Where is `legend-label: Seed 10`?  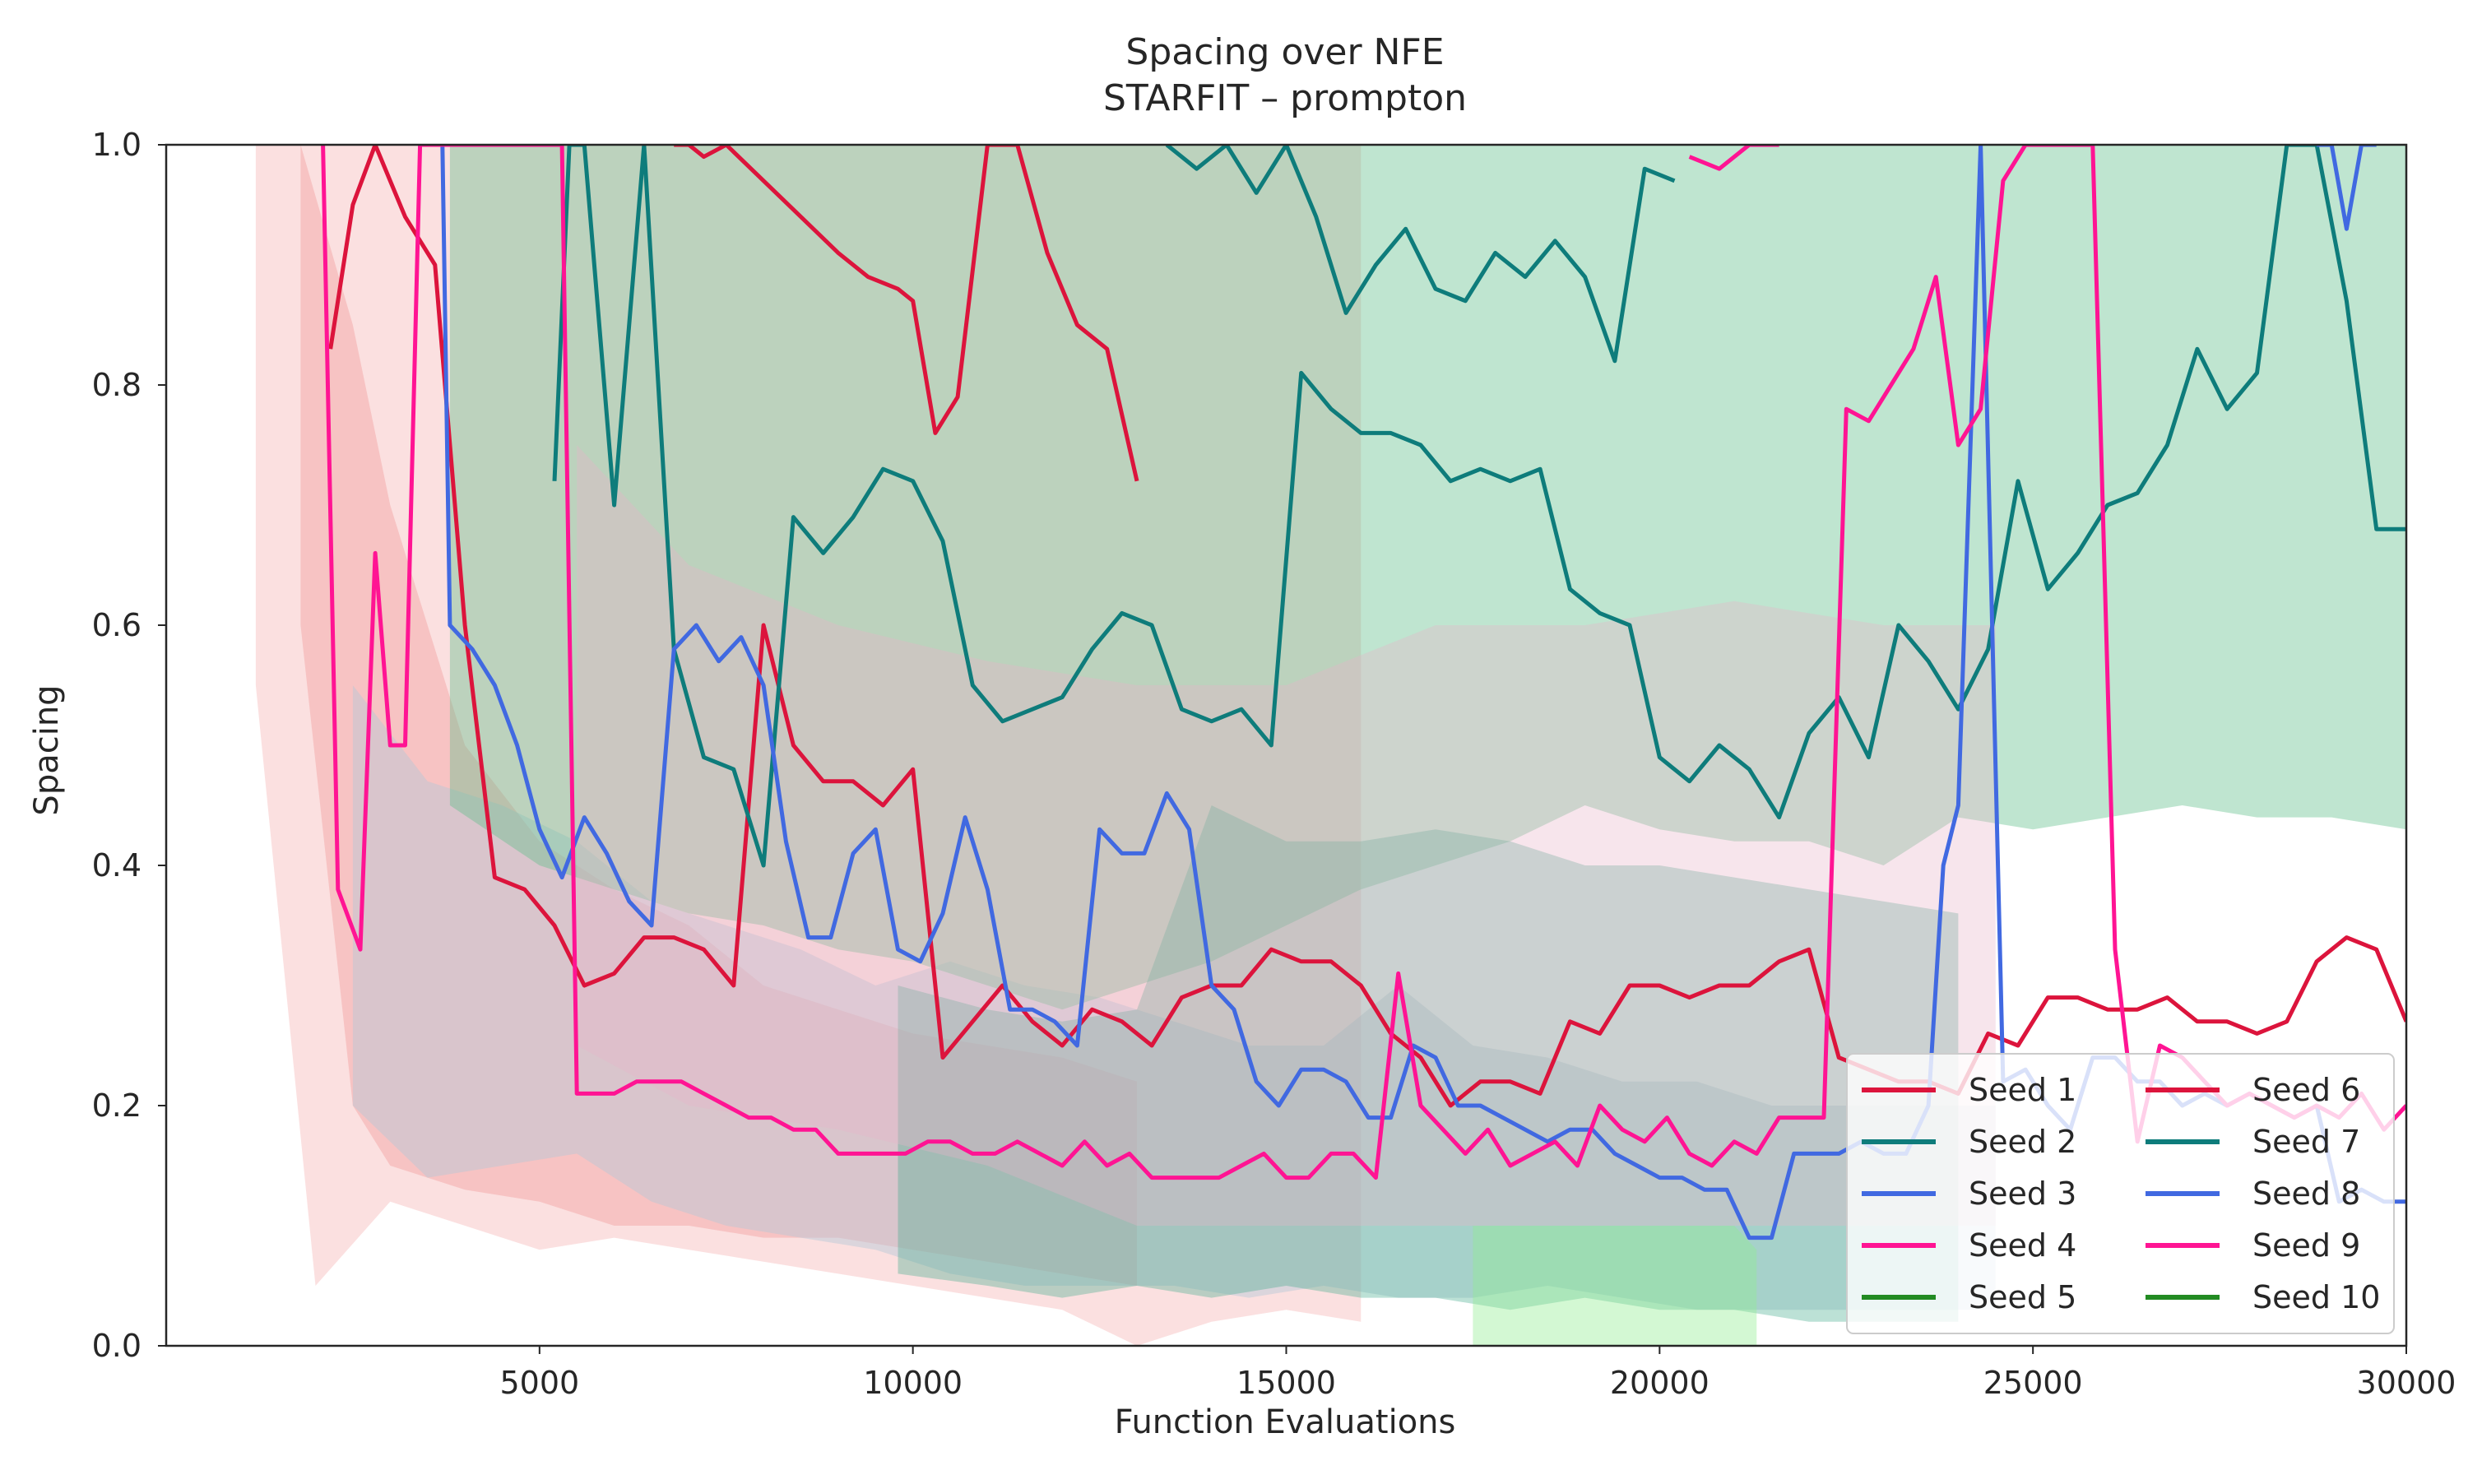 legend-label: Seed 10 is located at coordinates (2316, 1297).